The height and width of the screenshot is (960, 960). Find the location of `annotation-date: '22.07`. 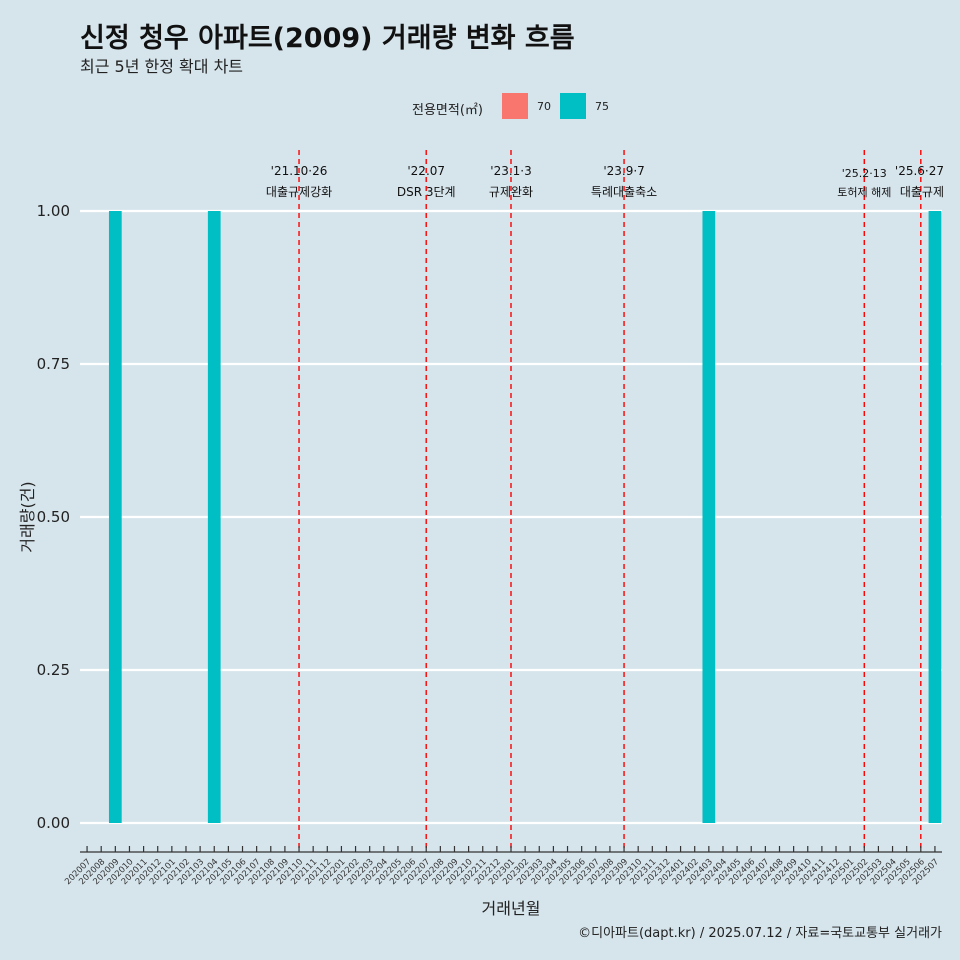

annotation-date: '22.07 is located at coordinates (426, 171).